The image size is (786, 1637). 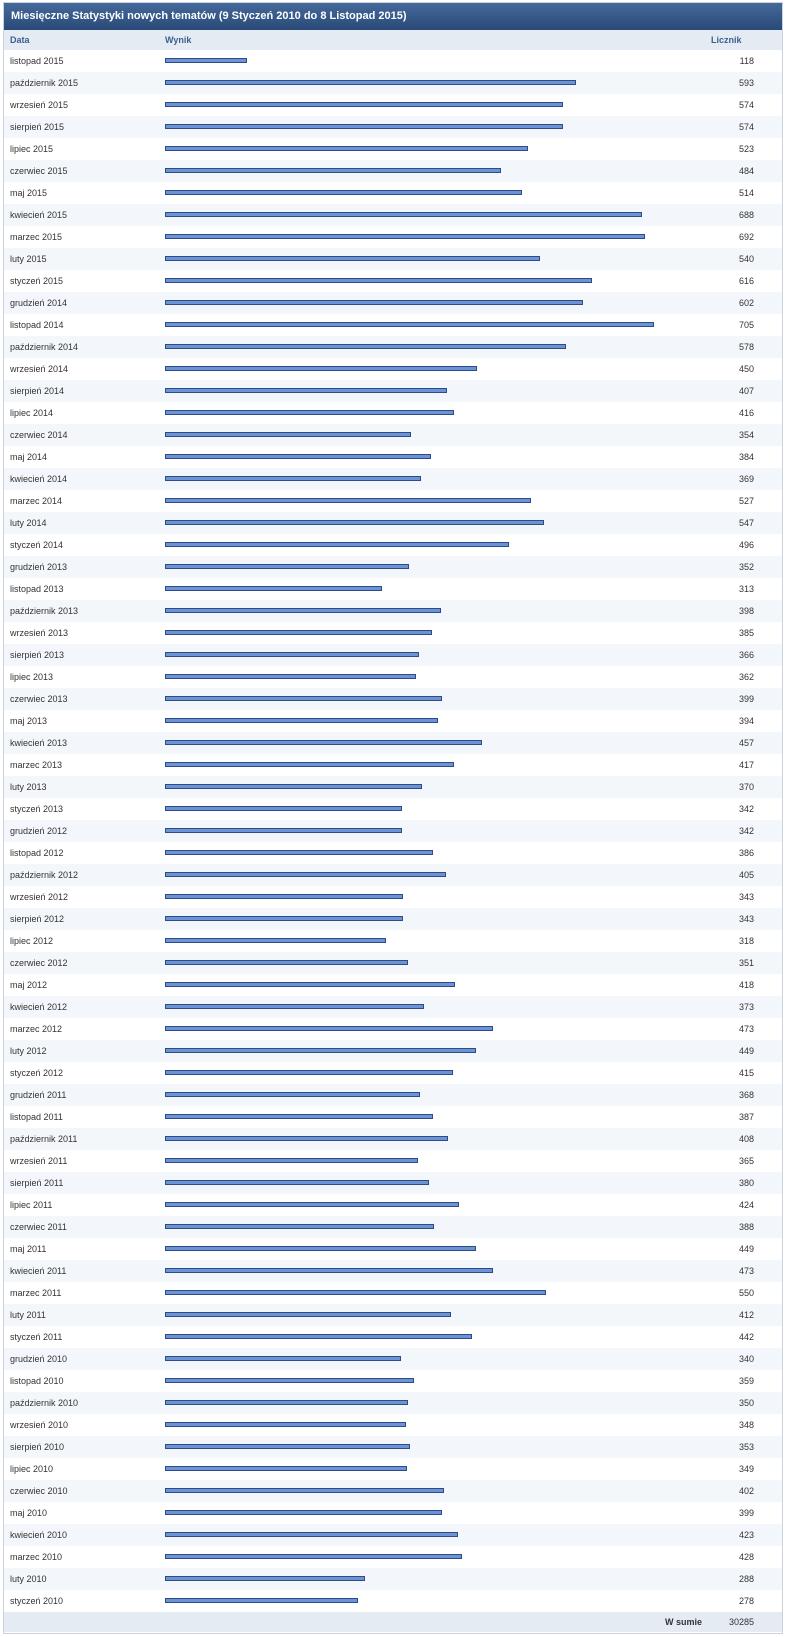 I want to click on row-date-label: wrzesień 2013, so click(x=39, y=633).